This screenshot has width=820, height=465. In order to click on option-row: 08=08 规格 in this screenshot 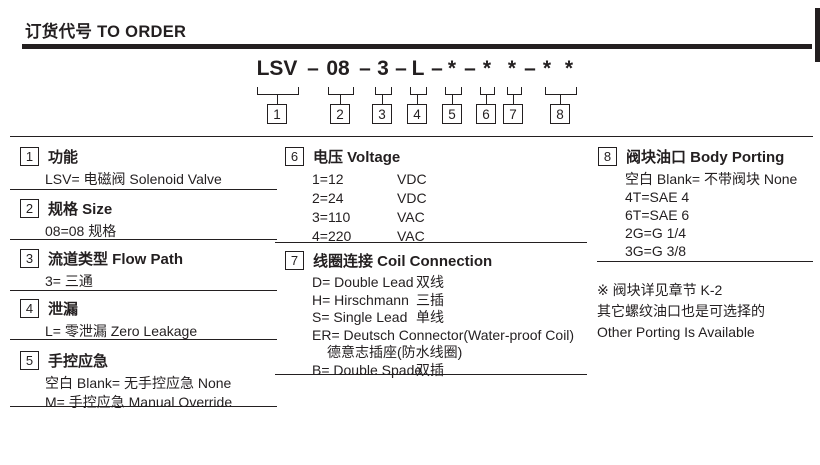, I will do `click(81, 231)`.